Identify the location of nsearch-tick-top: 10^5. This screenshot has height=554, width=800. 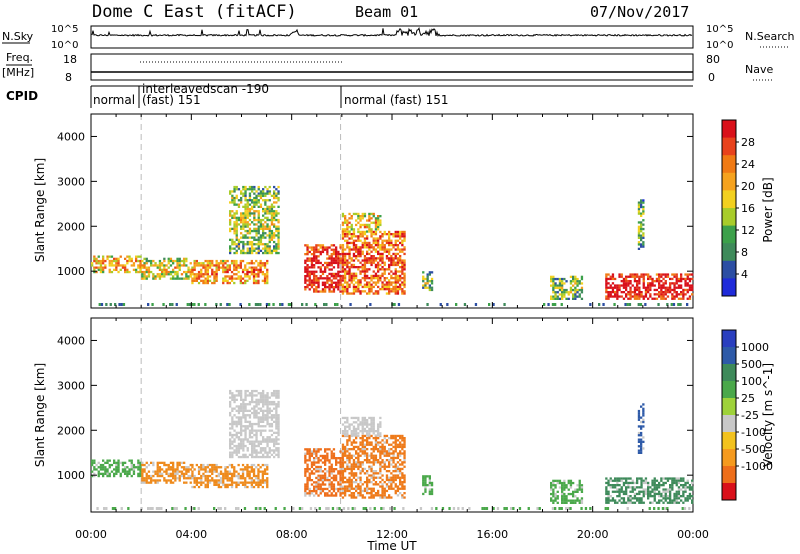
(719, 29).